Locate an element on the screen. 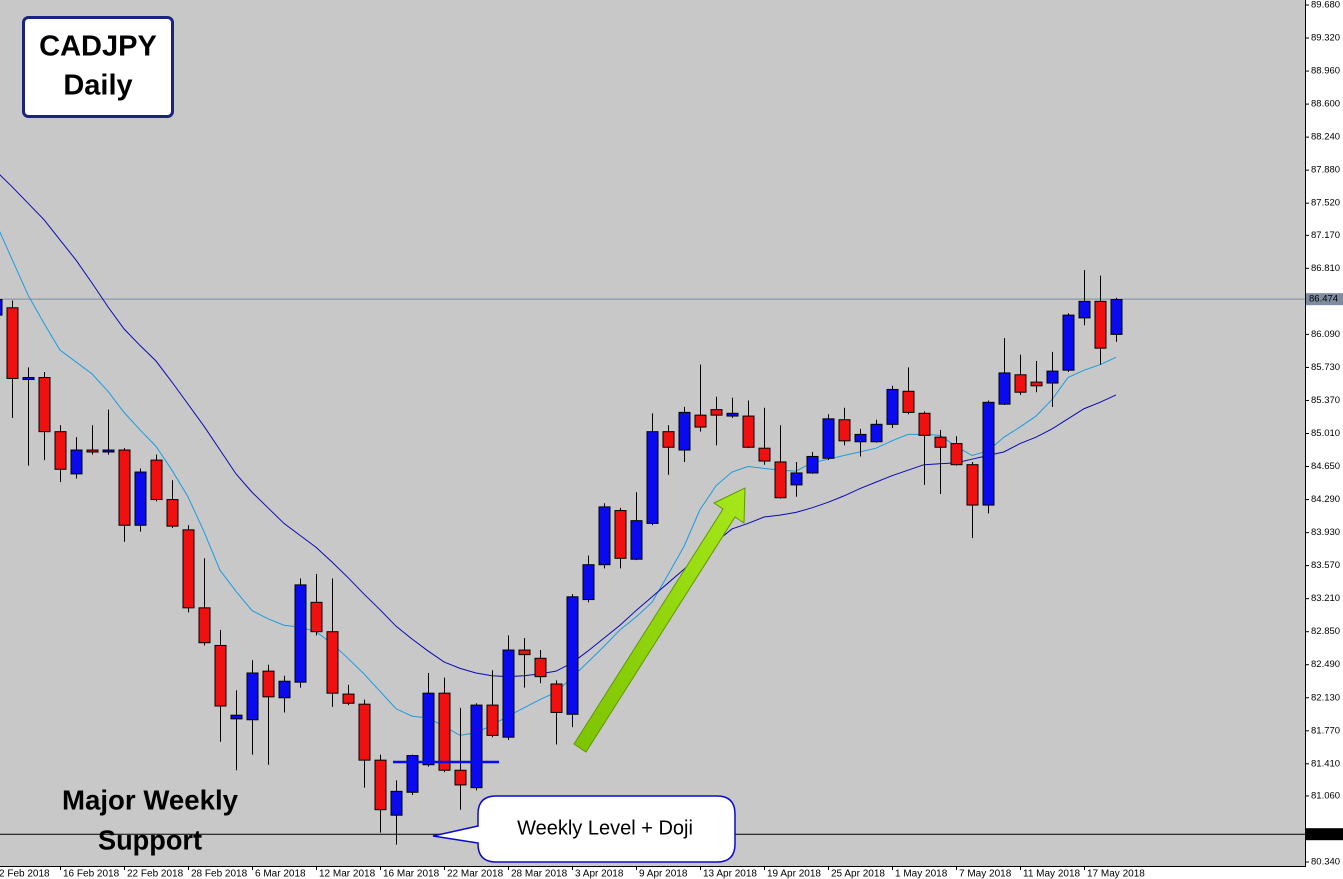 The height and width of the screenshot is (879, 1343). level-label: 80.643 is located at coordinates (1323, 834).